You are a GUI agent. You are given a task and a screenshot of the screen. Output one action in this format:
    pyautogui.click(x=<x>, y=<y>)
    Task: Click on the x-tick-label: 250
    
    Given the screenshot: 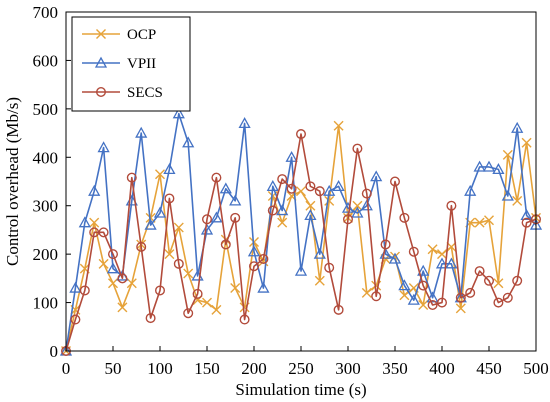 What is the action you would take?
    pyautogui.click(x=301, y=368)
    